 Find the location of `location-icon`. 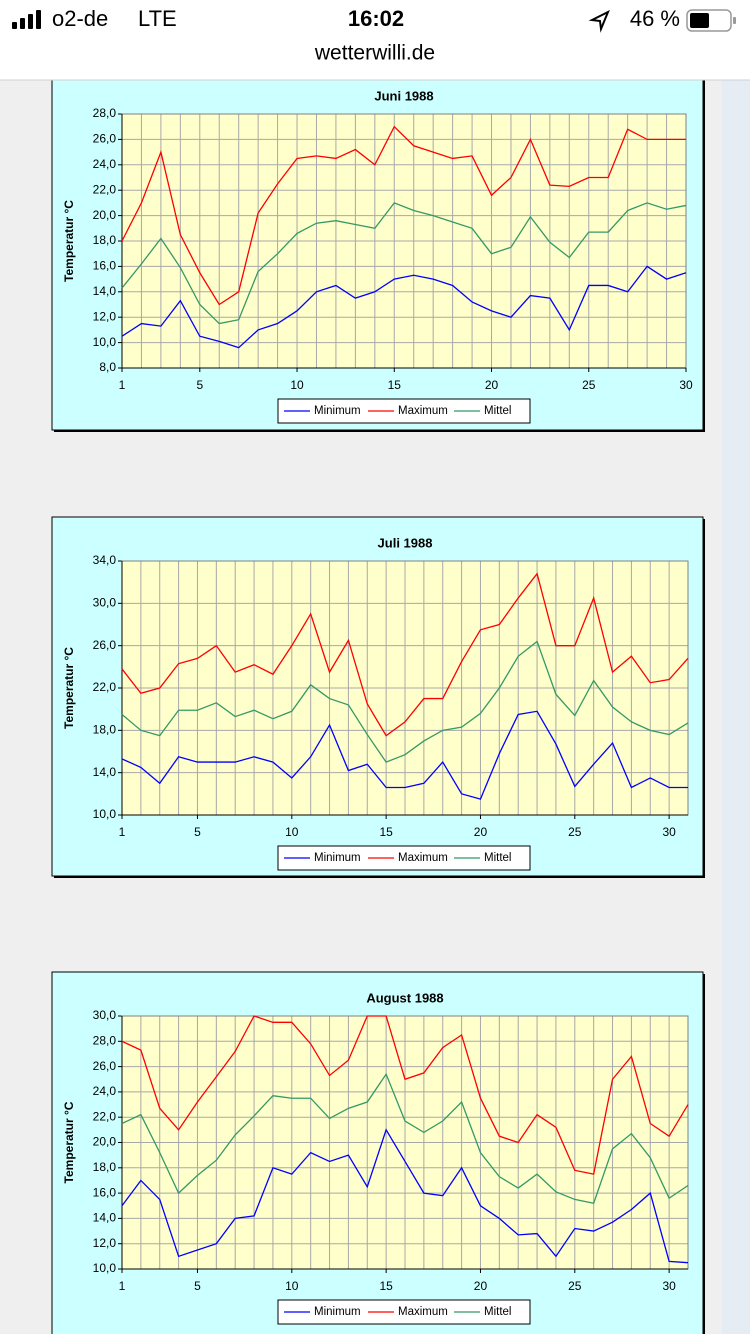

location-icon is located at coordinates (599, 21).